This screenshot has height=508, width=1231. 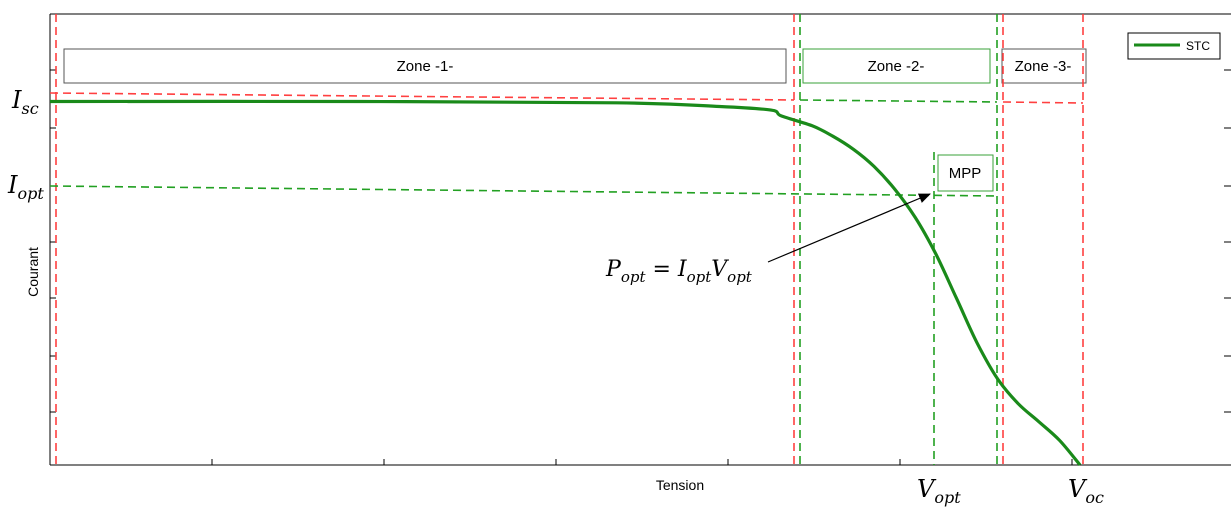 I want to click on y-axis-label: Courant, so click(x=33, y=272).